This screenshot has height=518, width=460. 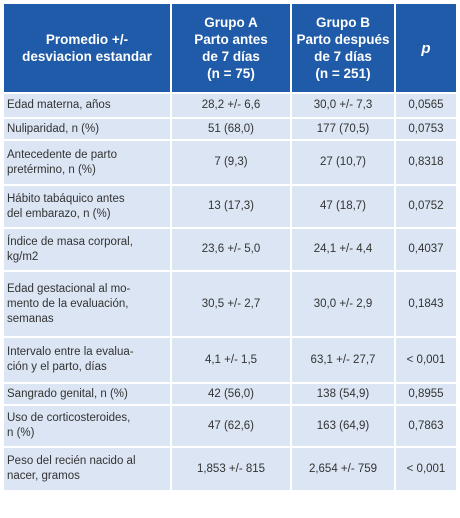 I want to click on table-cell: 27 (10,7), so click(x=343, y=162).